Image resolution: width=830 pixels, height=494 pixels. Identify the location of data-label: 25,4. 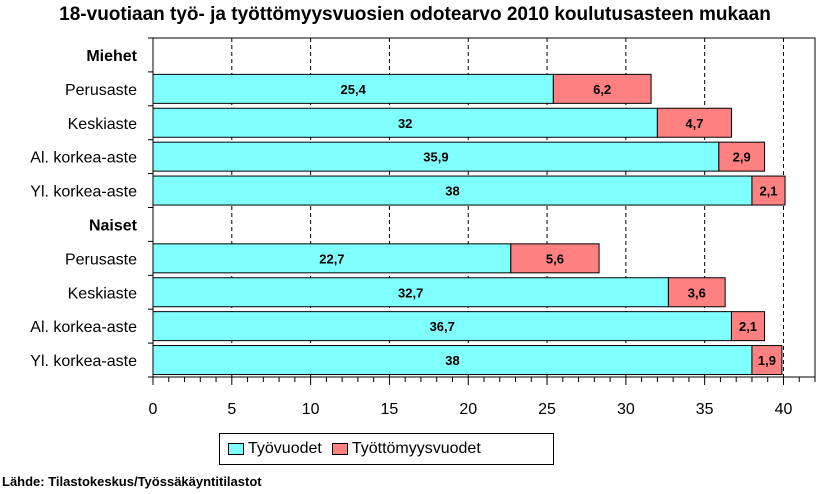
(354, 89).